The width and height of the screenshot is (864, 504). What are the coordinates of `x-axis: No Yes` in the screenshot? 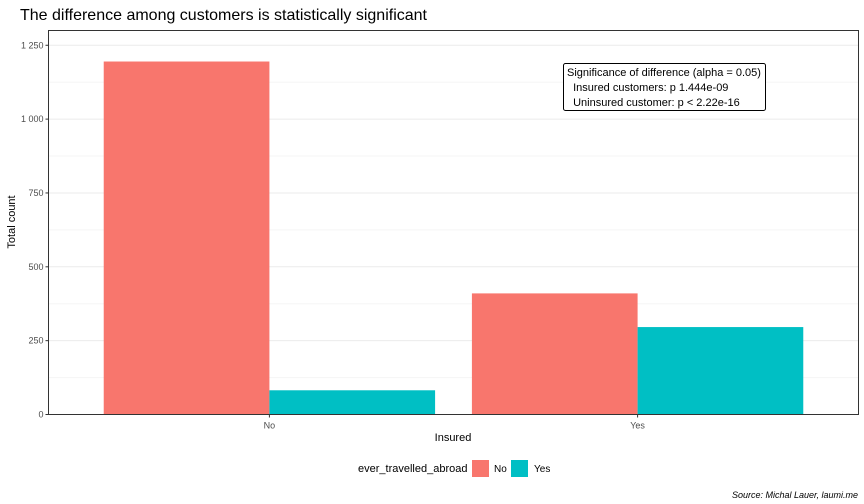 It's located at (454, 422).